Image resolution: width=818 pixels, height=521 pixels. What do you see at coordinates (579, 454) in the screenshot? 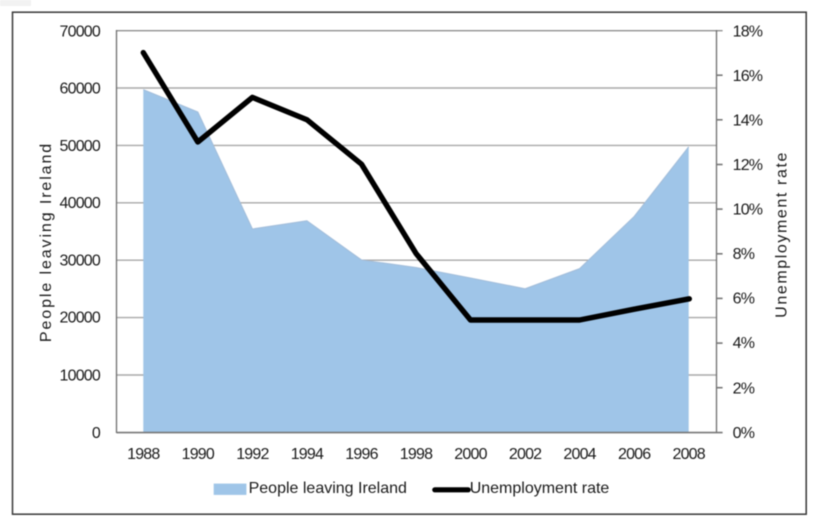
I see `svg-text: 2004` at bounding box center [579, 454].